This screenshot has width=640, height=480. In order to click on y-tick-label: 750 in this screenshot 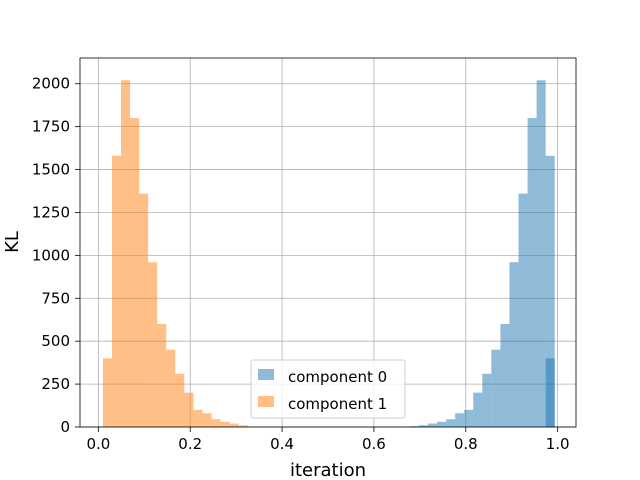, I will do `click(55, 298)`.